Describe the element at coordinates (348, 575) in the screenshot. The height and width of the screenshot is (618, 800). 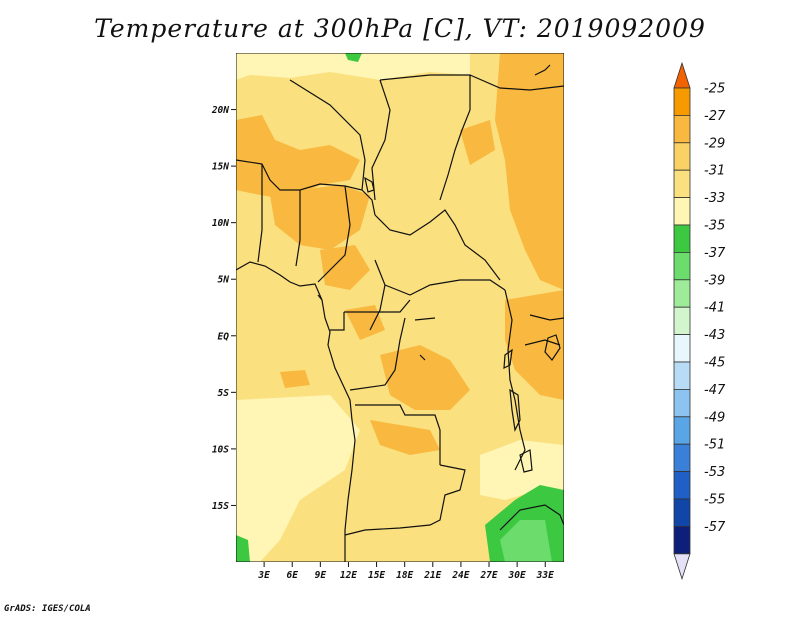
I see `x-tick-label: 12E` at that location.